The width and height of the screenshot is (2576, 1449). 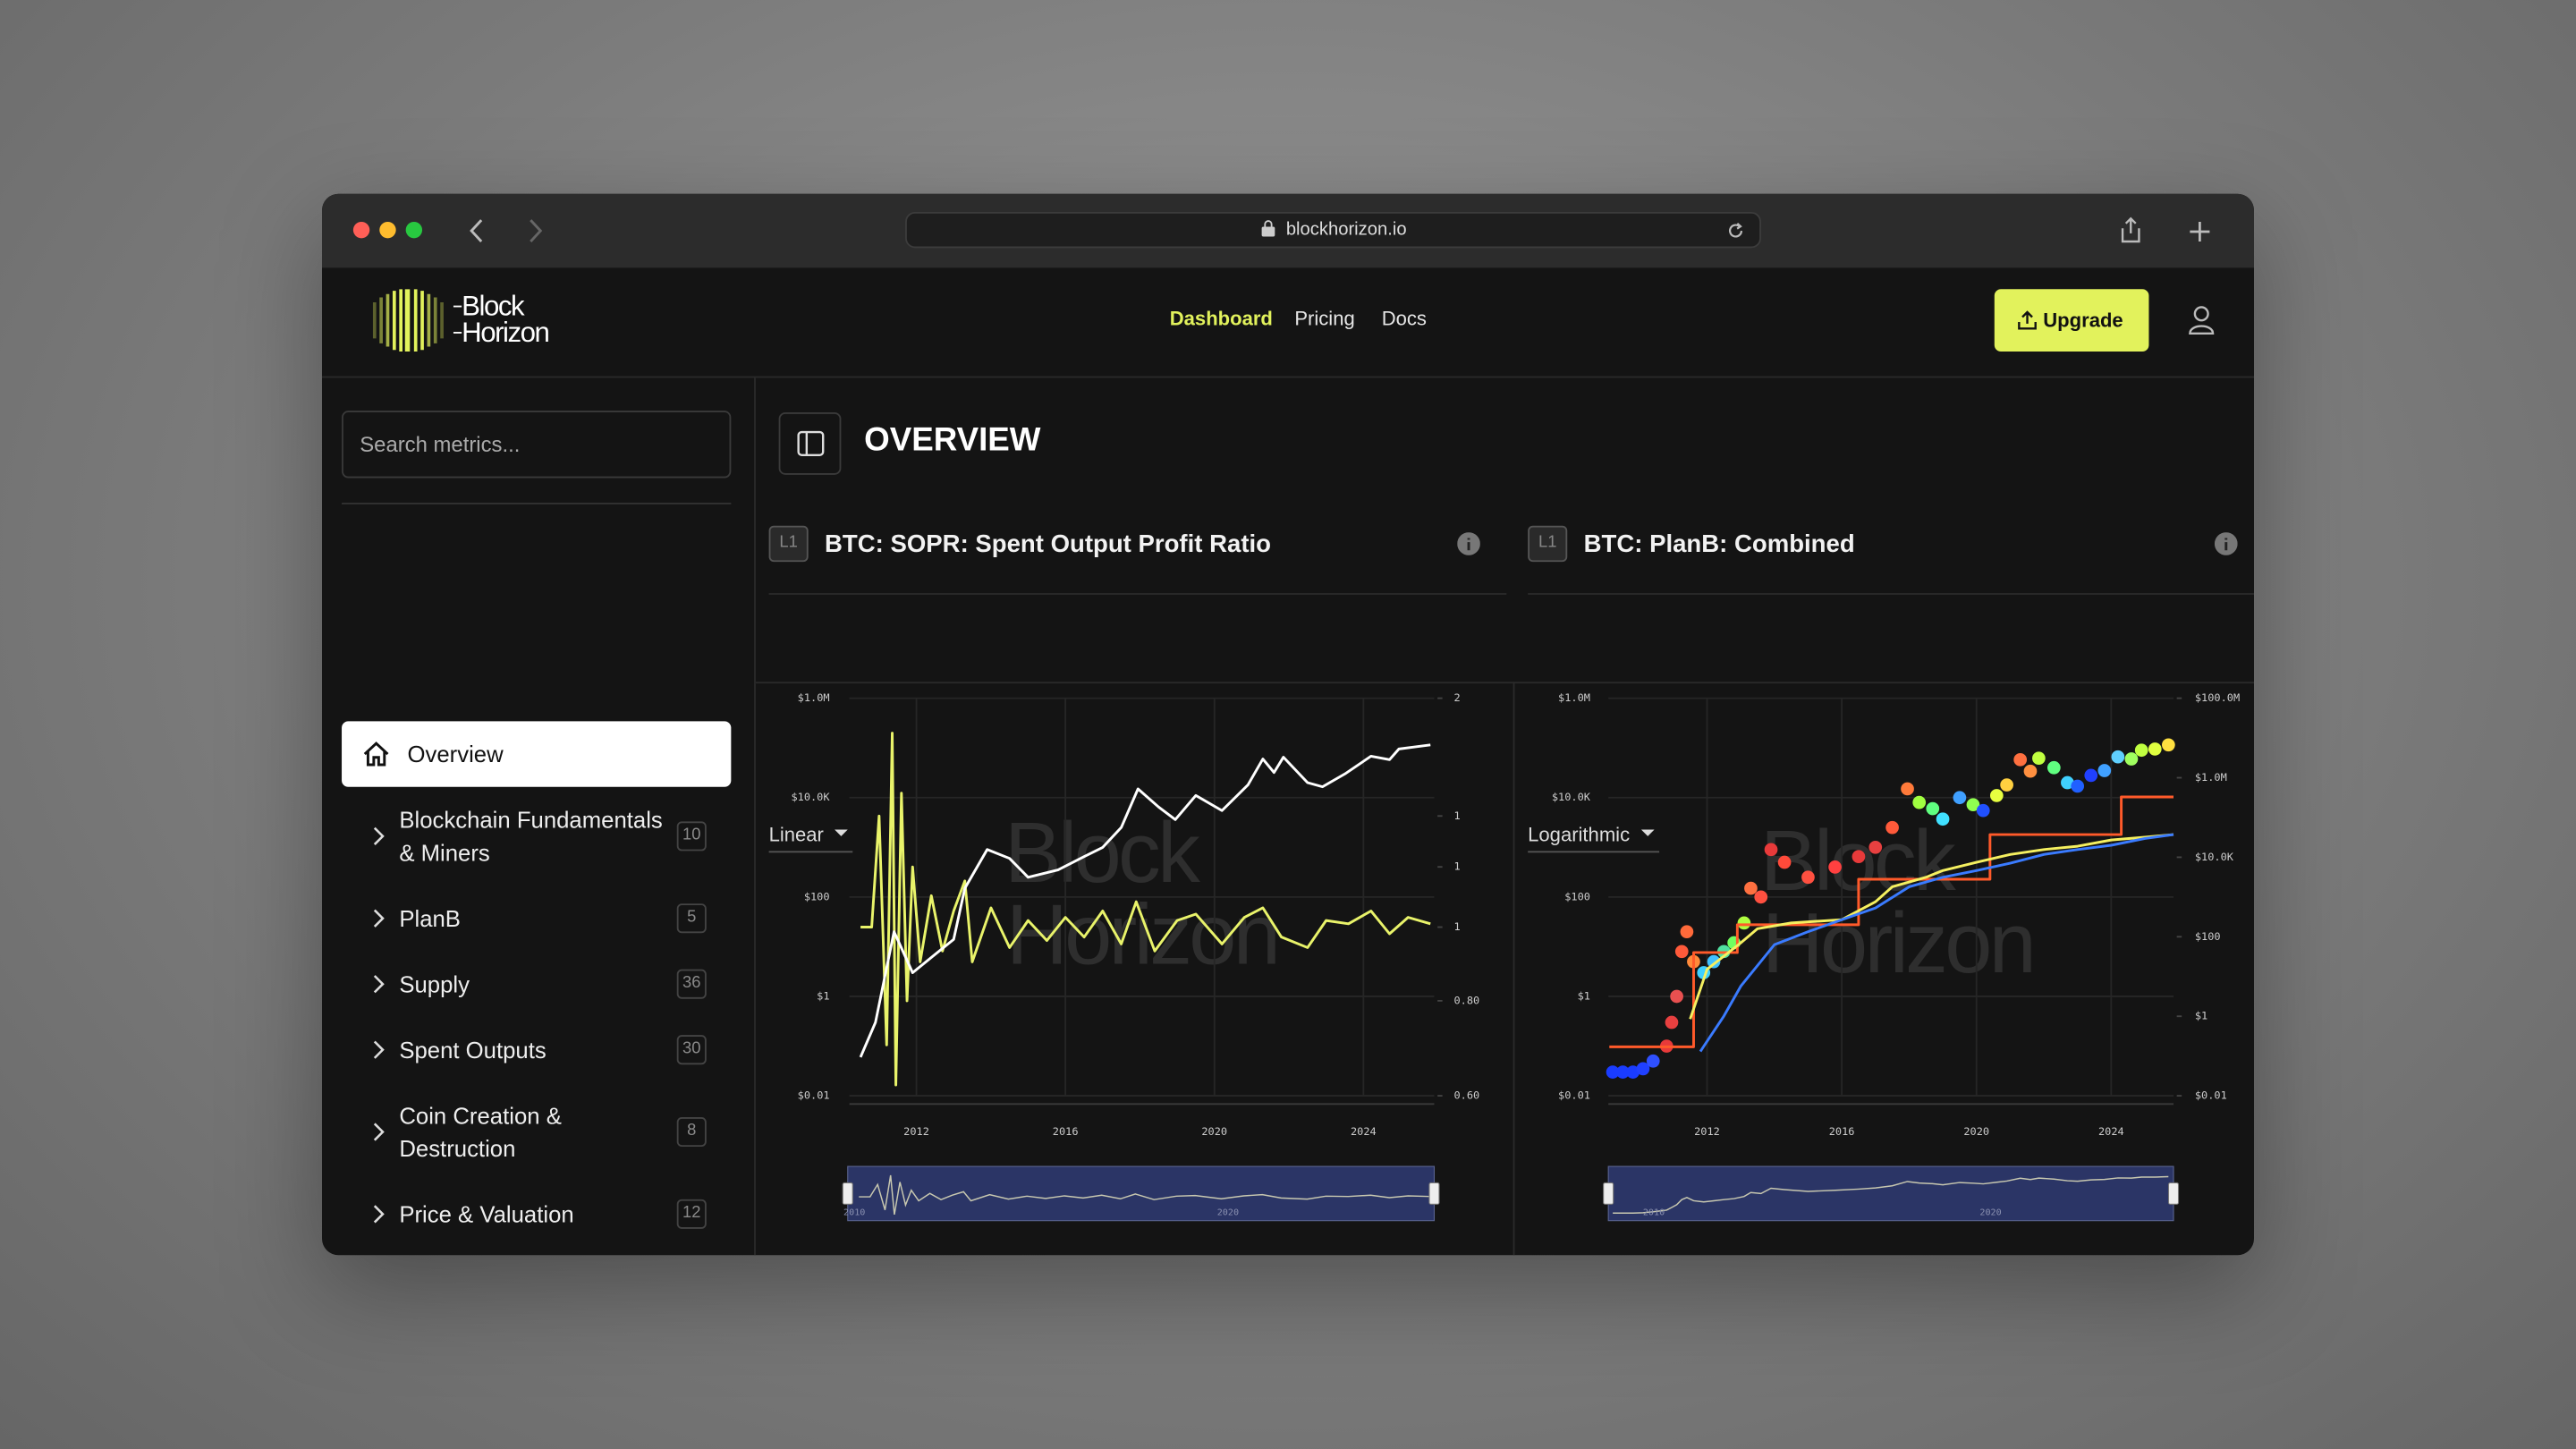 What do you see at coordinates (2165, 232) in the screenshot?
I see `toolbar-actions` at bounding box center [2165, 232].